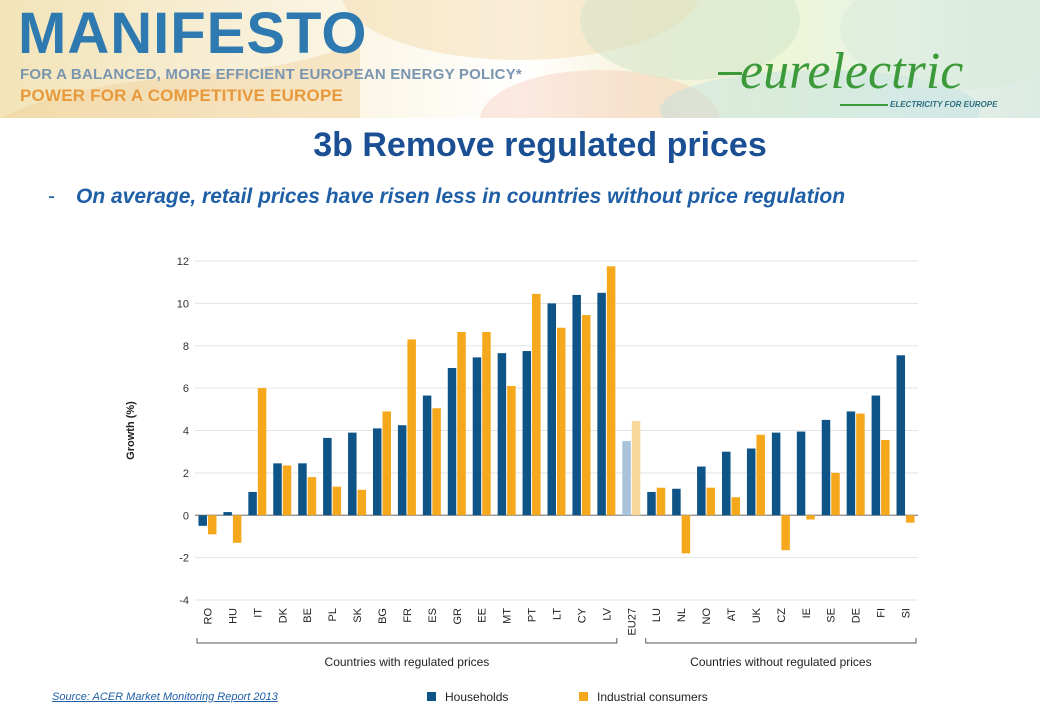  What do you see at coordinates (776, 474) in the screenshot?
I see `bar-households-cz` at bounding box center [776, 474].